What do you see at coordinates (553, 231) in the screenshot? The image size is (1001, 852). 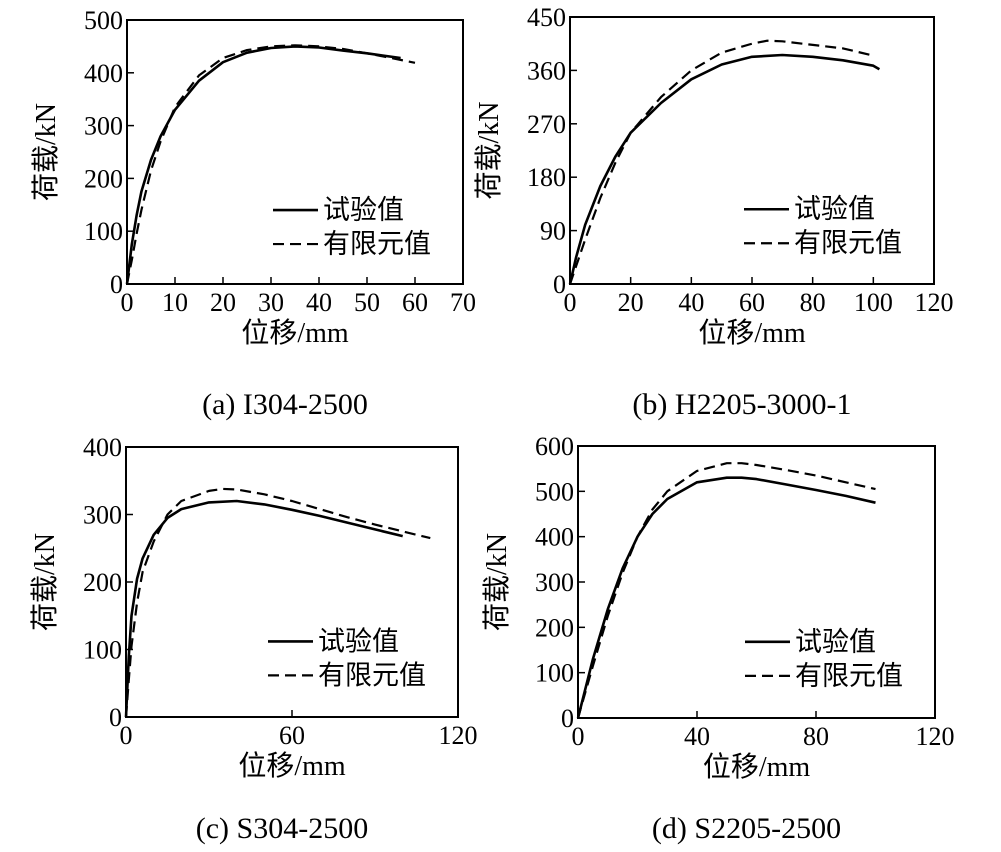 I see `y-tick-label: 90` at bounding box center [553, 231].